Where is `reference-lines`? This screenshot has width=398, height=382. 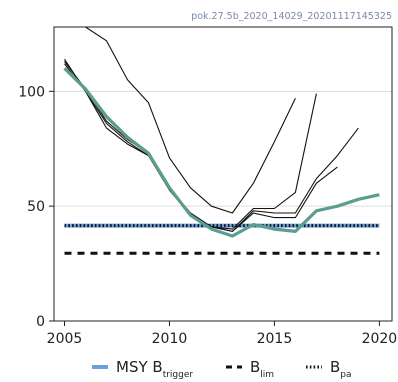 reference-lines is located at coordinates (222, 239).